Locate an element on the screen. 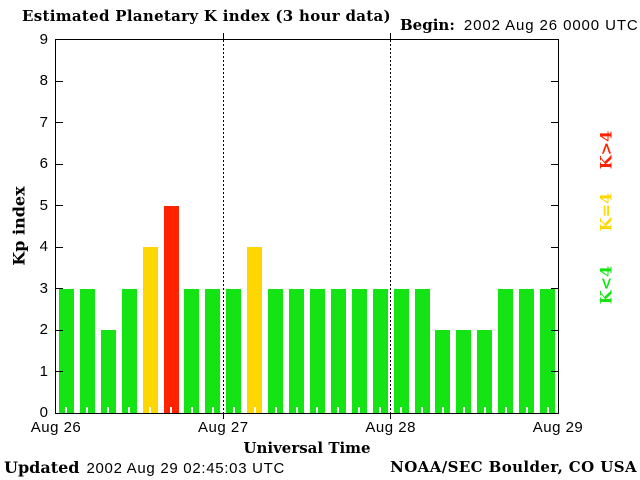  y-tick-label: 9 is located at coordinates (43, 39).